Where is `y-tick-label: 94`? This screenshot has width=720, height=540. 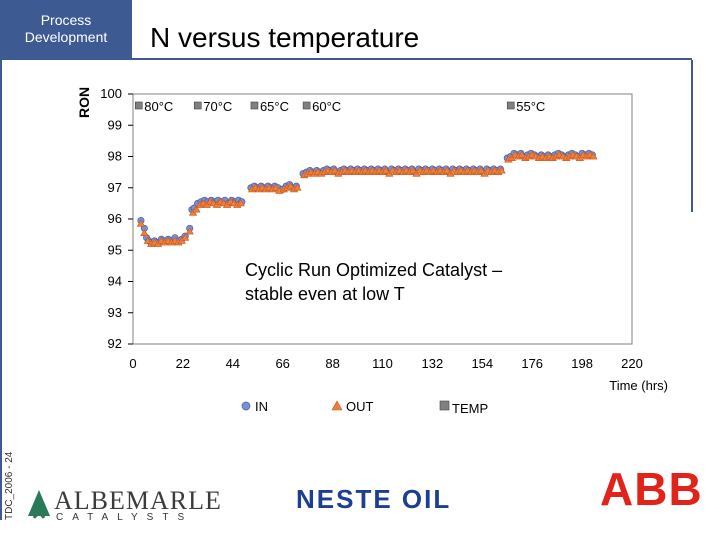 y-tick-label: 94 is located at coordinates (115, 281).